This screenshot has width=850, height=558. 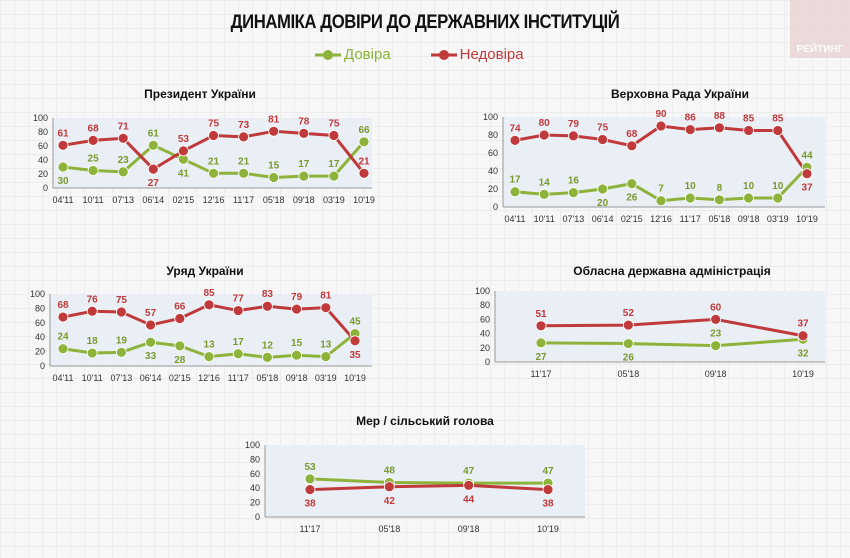 I want to click on data-label: 32, so click(x=803, y=353).